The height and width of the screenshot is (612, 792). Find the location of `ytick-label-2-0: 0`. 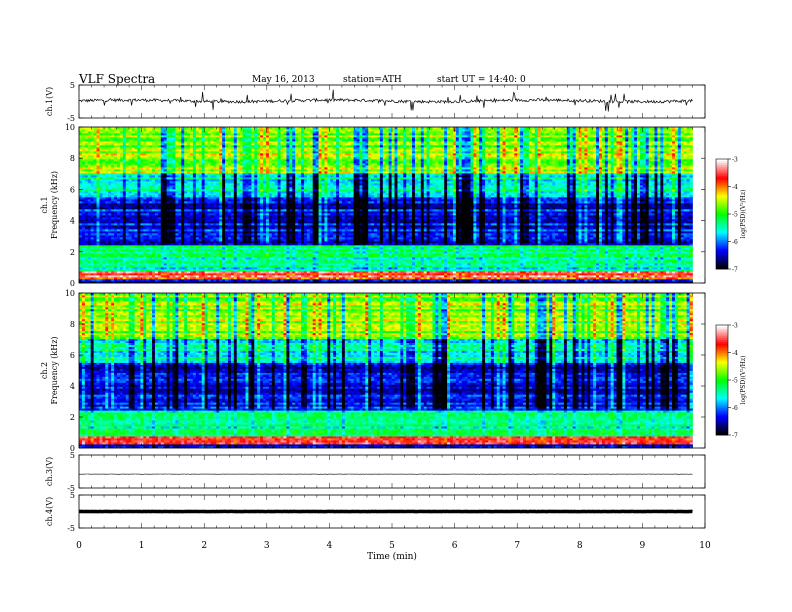

ytick-label-2-0: 0 is located at coordinates (72, 448).